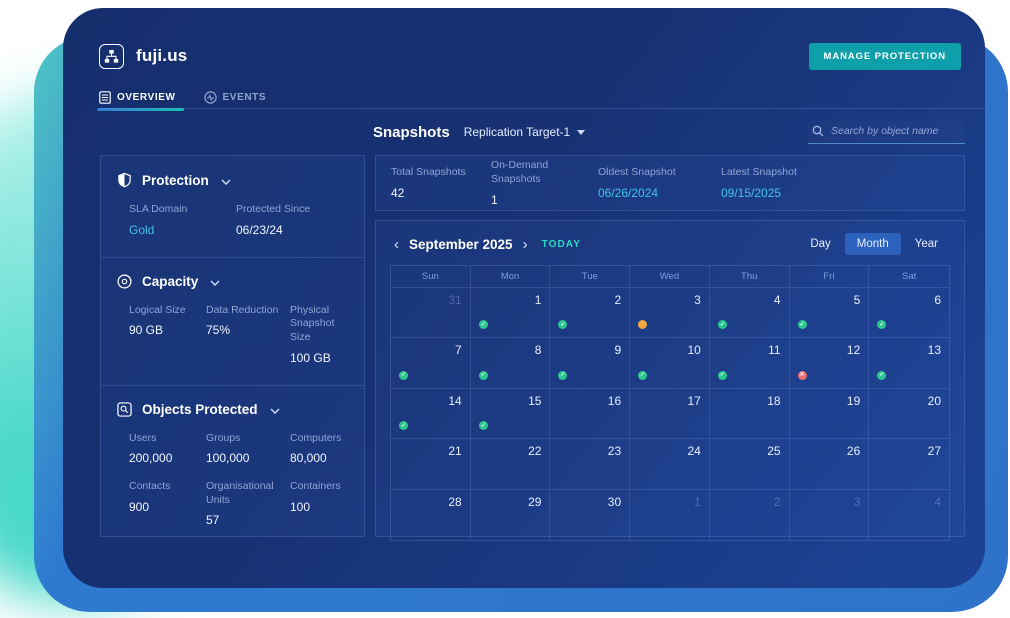  What do you see at coordinates (431, 514) in the screenshot?
I see `calendar-day-cell: 28` at bounding box center [431, 514].